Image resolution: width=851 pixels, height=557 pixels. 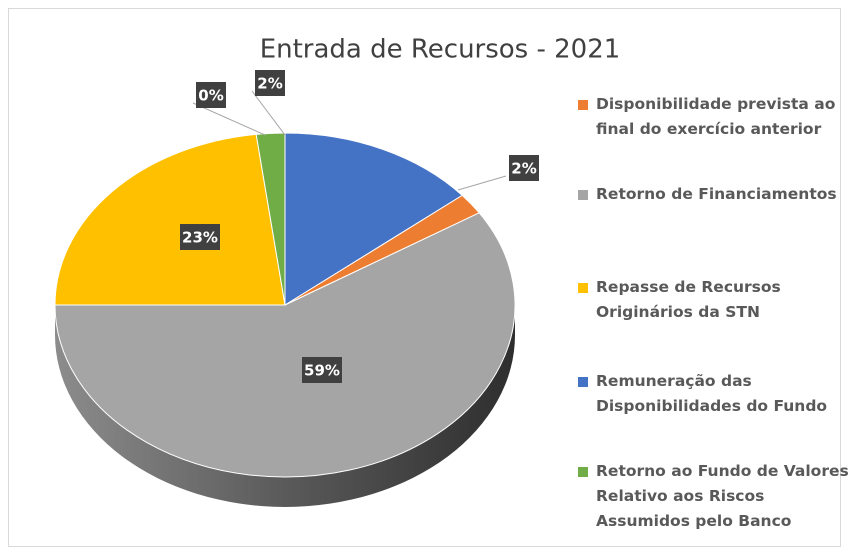 I want to click on legend-item: Repasse de Recursos Originários da STN, so click(x=714, y=300).